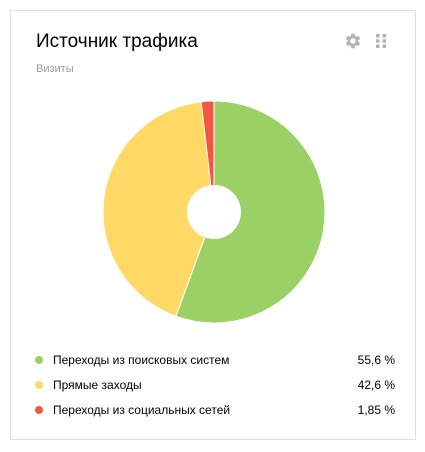 The height and width of the screenshot is (452, 425). I want to click on gear-icon, so click(353, 41).